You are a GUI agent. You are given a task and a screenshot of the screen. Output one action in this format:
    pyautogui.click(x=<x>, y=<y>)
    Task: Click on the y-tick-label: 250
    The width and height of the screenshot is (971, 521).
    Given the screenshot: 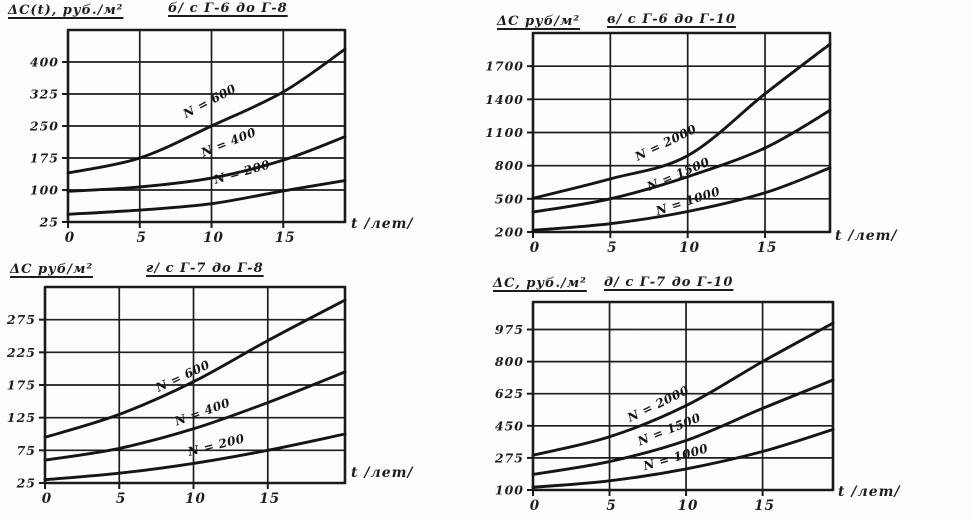 What is the action you would take?
    pyautogui.click(x=44, y=126)
    